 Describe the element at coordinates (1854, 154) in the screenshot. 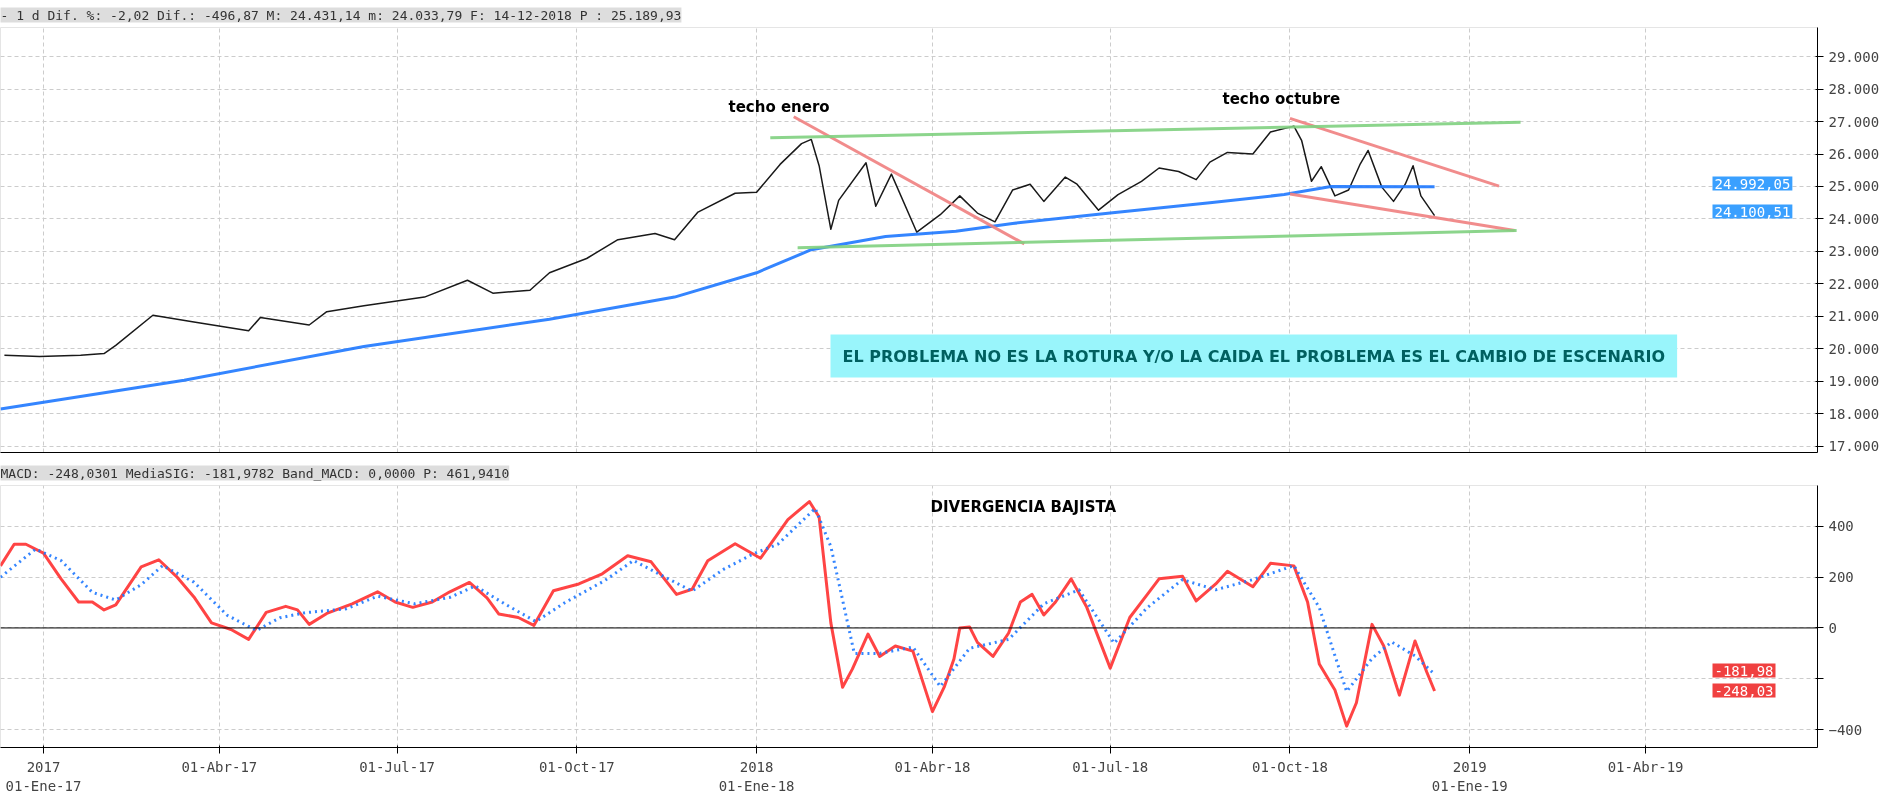

I see `y-tick-label: 26.000` at that location.